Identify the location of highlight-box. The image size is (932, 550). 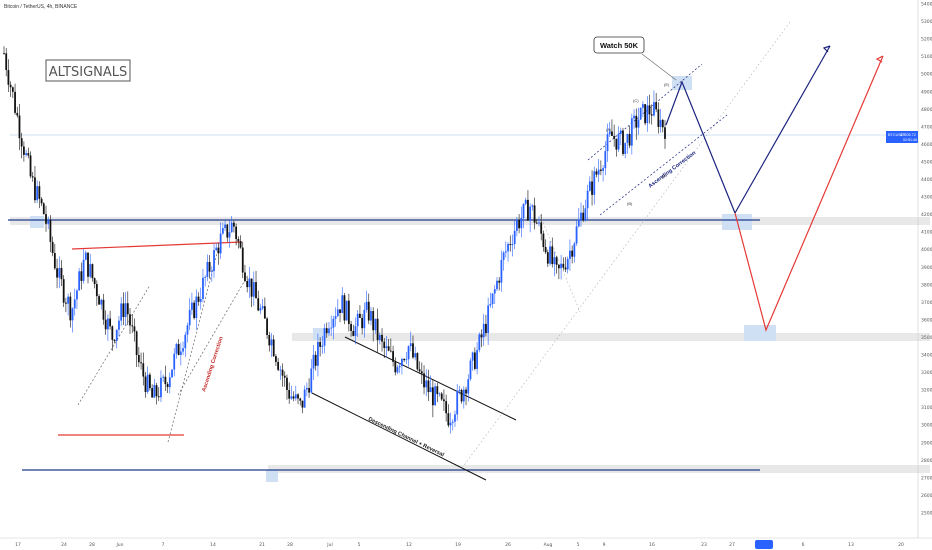
(760, 333).